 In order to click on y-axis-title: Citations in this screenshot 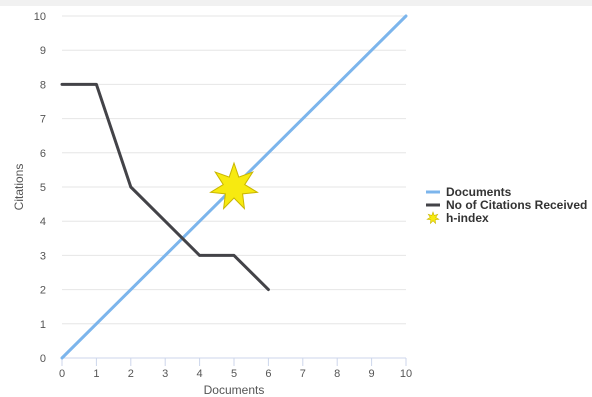, I will do `click(19, 187)`.